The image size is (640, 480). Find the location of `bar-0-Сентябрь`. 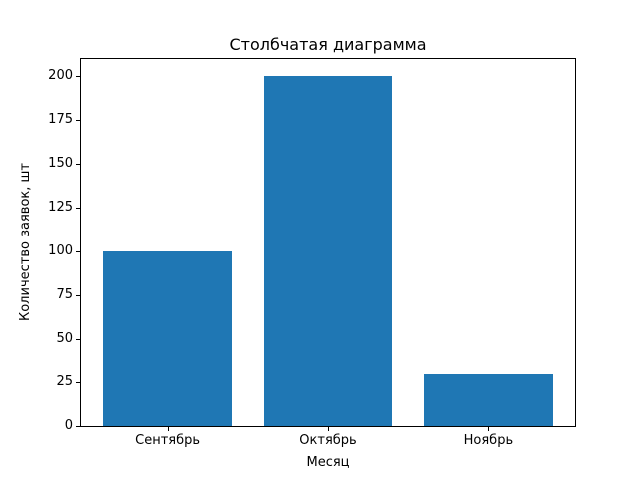

bar-0-Сентябрь is located at coordinates (167, 338).